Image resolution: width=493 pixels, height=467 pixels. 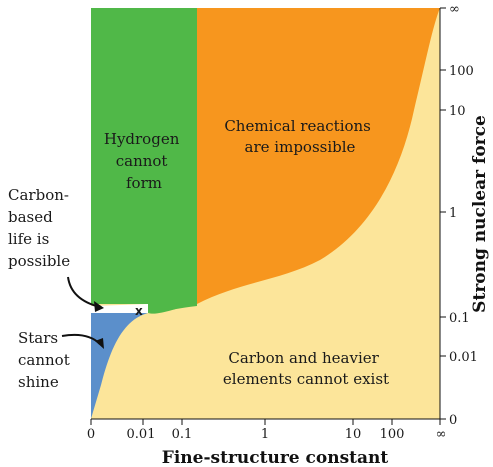 I want to click on carbon-life-annotation: Carbon- based life is possible, so click(x=41, y=228).